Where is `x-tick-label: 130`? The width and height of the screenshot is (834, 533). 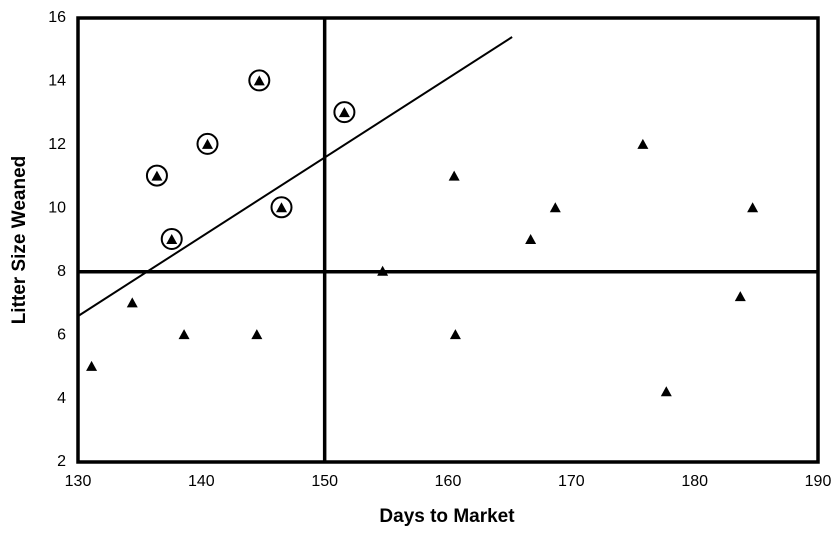
x-tick-label: 130 is located at coordinates (78, 481).